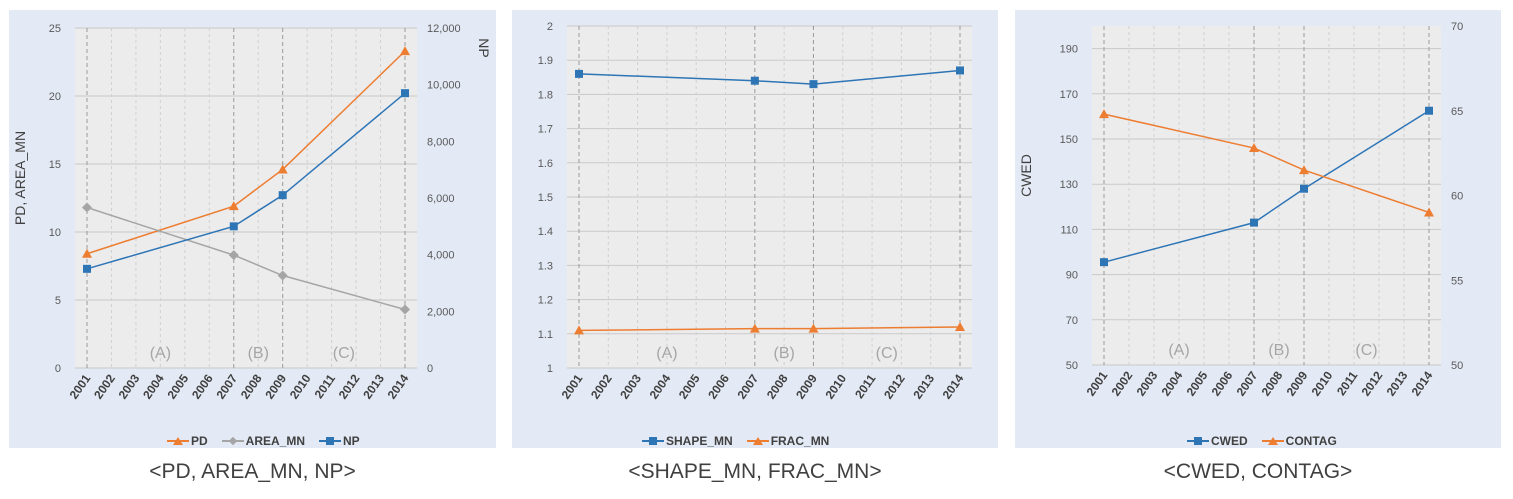 This screenshot has width=1513, height=499. I want to click on y2-tick-label: 50, so click(1457, 366).